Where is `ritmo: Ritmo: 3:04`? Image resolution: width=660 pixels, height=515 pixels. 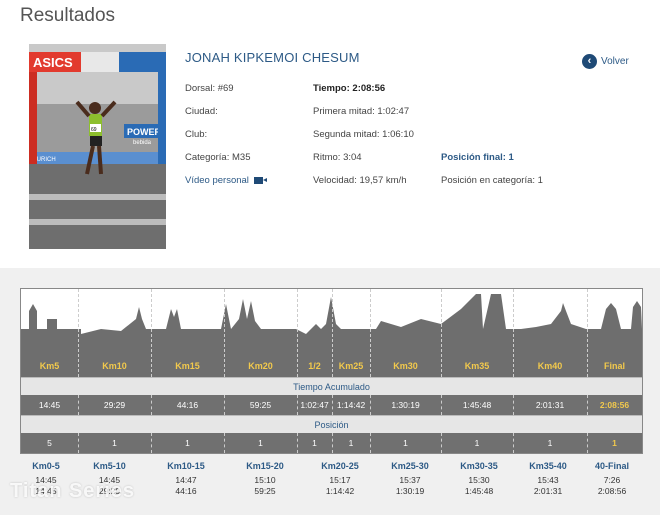 ritmo: Ritmo: 3:04 is located at coordinates (337, 157).